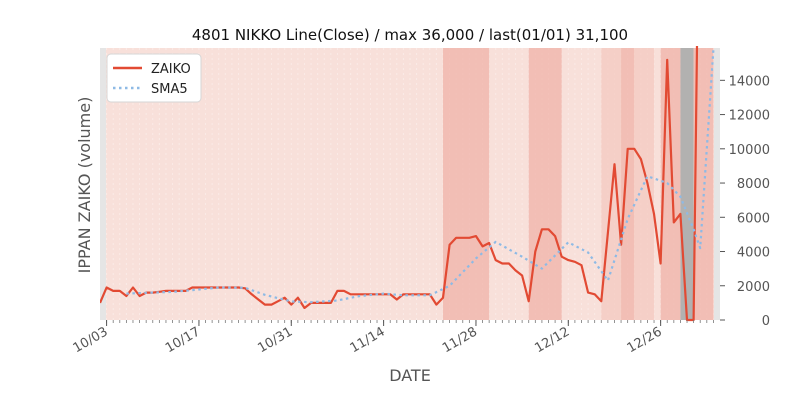 This screenshot has height=400, width=800. I want to click on y-axis-label: IPPAN ZAIKO (volume), so click(84, 185).